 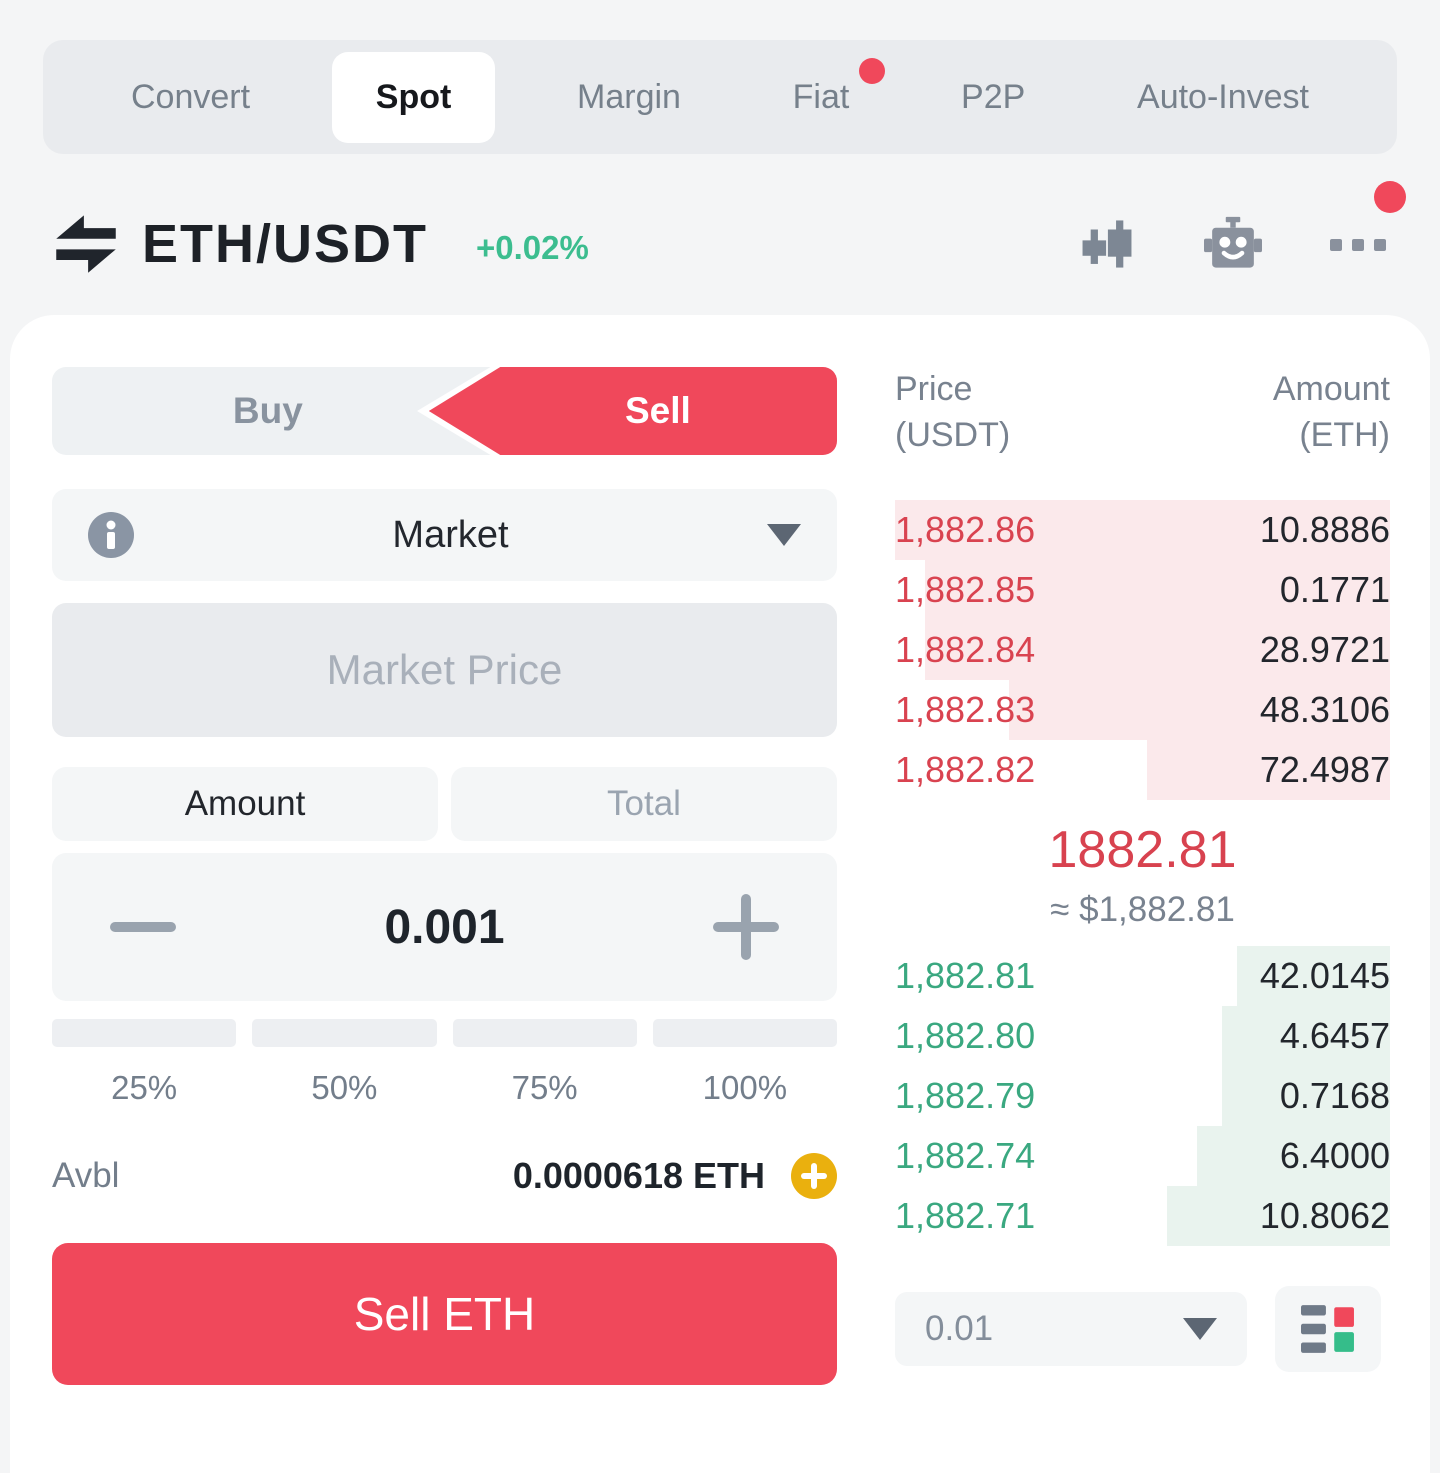 What do you see at coordinates (111, 535) in the screenshot?
I see `info-icon` at bounding box center [111, 535].